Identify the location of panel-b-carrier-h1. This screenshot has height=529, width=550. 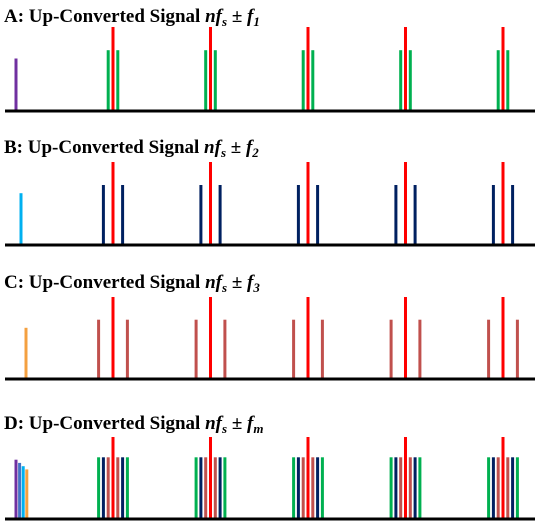
(113, 203).